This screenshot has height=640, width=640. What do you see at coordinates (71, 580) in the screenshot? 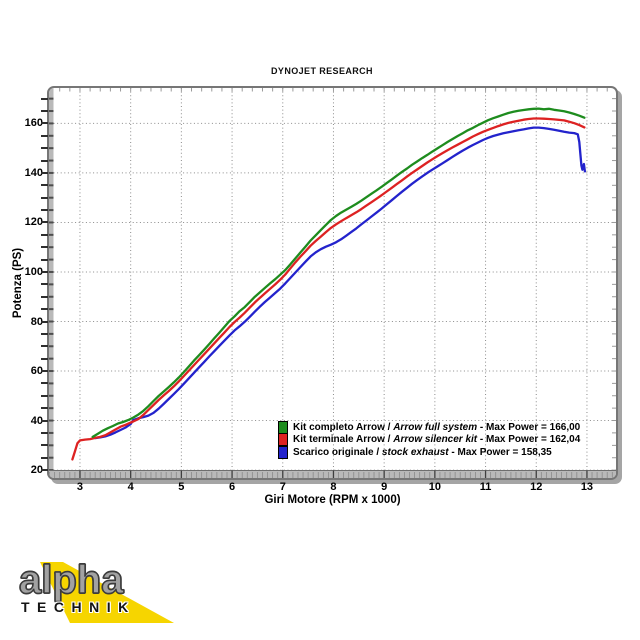
I see `logo-alpha-text: alpha` at bounding box center [71, 580].